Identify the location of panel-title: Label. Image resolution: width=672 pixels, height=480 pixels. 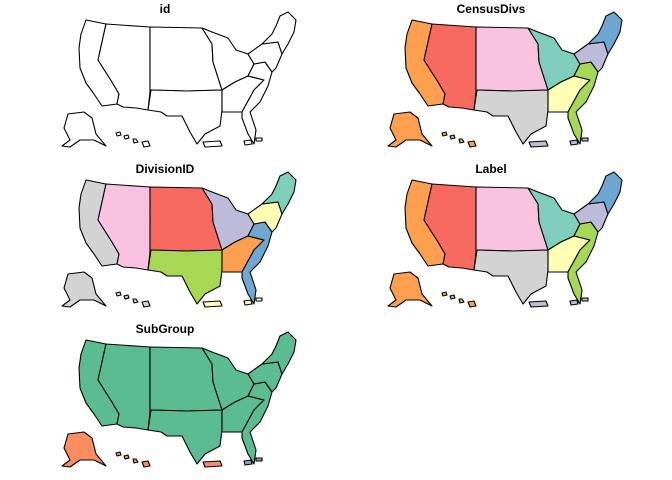
(491, 169).